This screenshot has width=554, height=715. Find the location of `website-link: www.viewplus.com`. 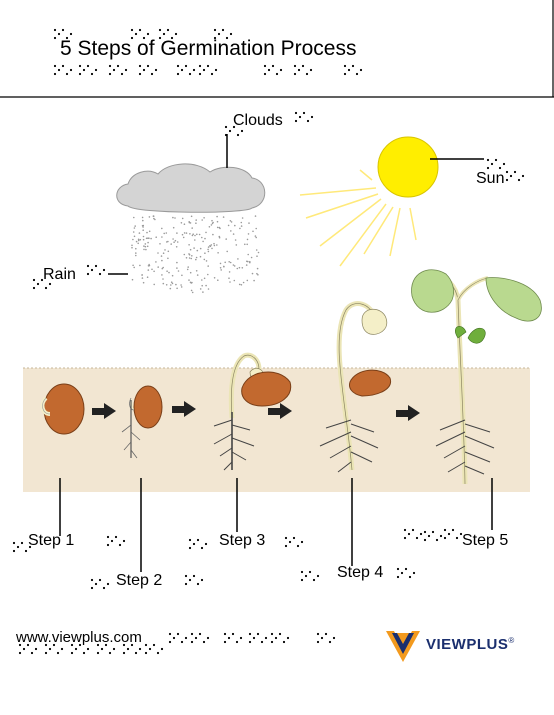

website-link: www.viewplus.com is located at coordinates (79, 637).